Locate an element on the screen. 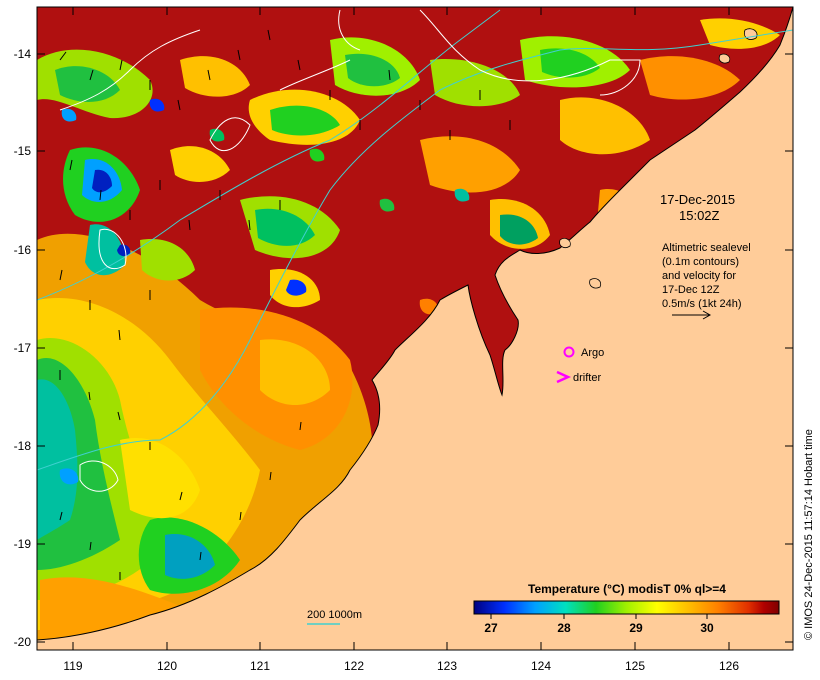 The image size is (820, 680). altimetry-line: and velocity for is located at coordinates (699, 276).